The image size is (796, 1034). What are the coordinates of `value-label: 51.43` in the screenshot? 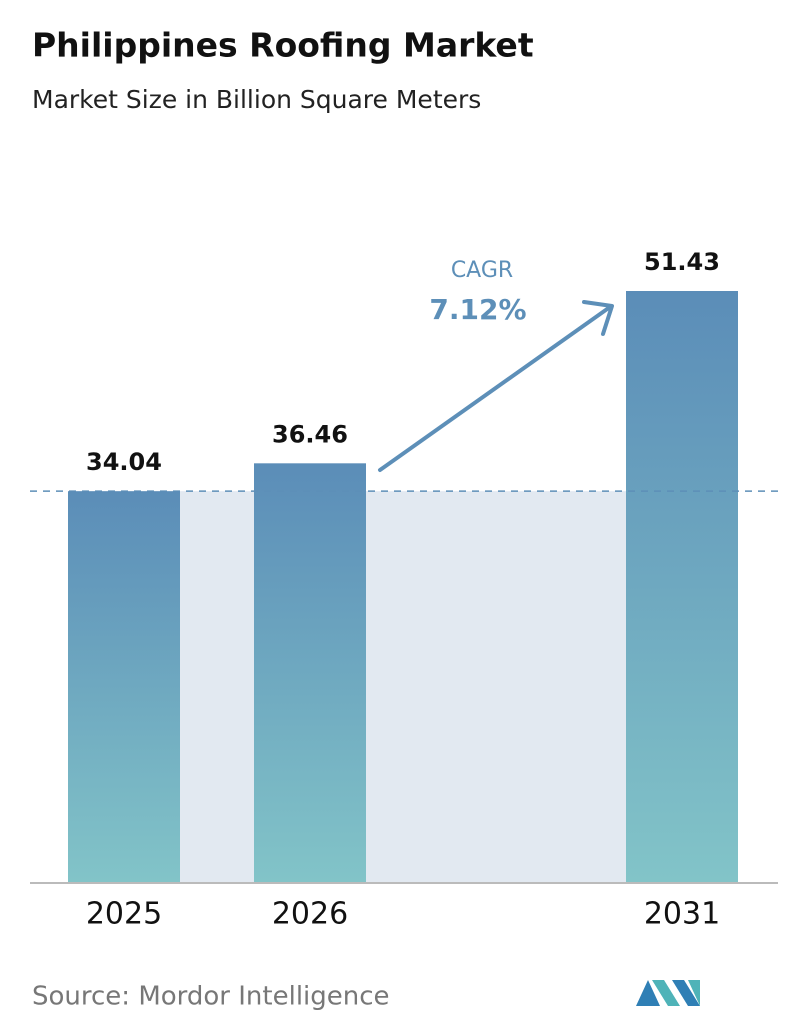 It's located at (682, 262).